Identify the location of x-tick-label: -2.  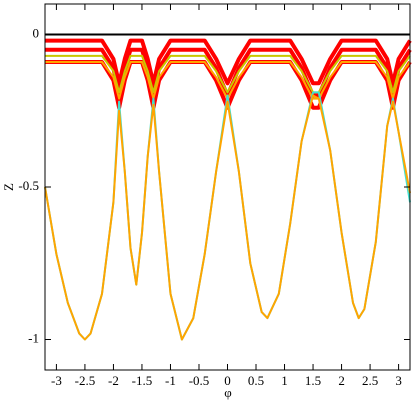
(113, 380).